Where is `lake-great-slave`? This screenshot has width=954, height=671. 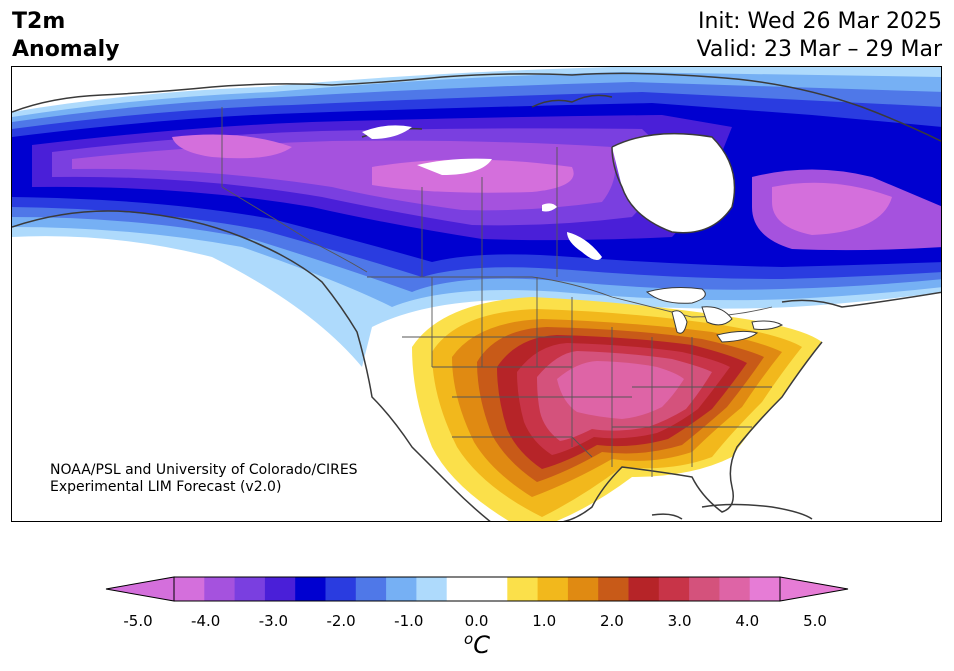 lake-great-slave is located at coordinates (454, 166).